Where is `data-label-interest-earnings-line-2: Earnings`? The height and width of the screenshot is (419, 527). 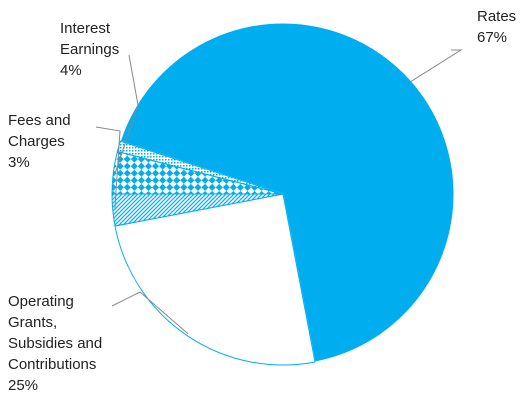 data-label-interest-earnings-line-2: Earnings is located at coordinates (89, 49).